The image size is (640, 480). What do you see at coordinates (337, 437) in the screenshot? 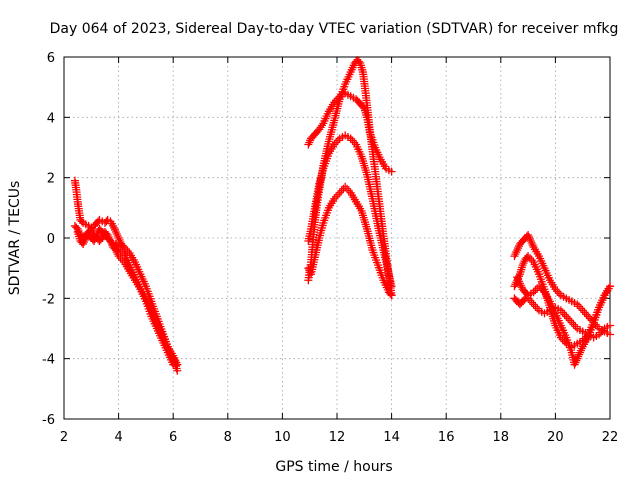
I see `x-tick-label: 12` at bounding box center [337, 437].